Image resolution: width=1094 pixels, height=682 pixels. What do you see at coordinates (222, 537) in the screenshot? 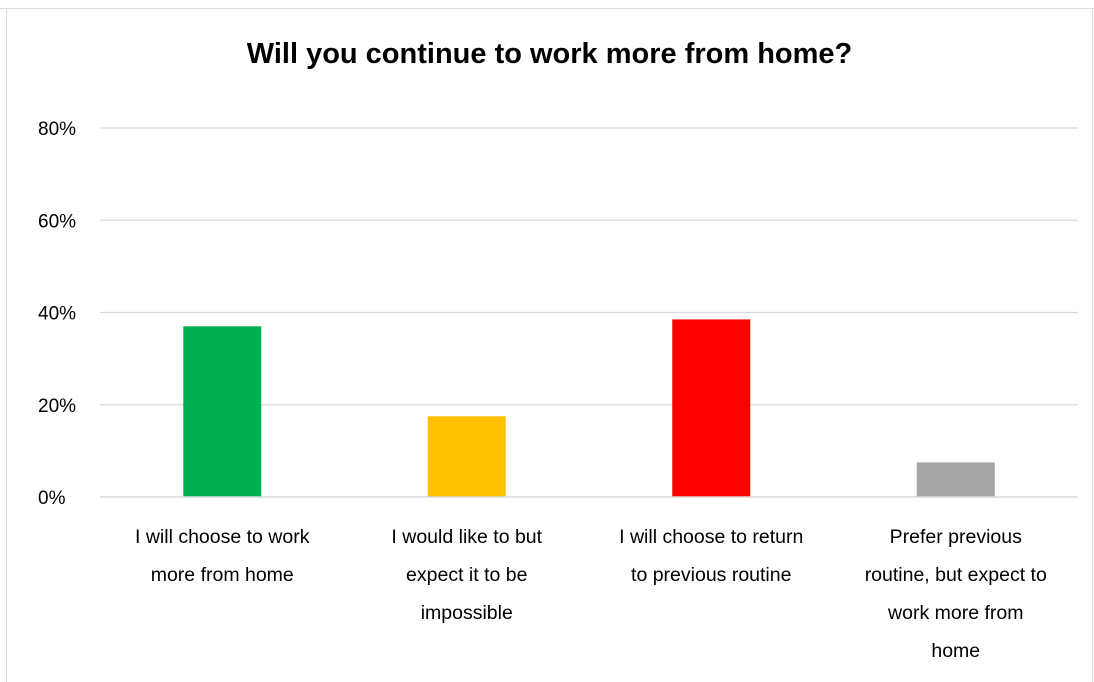
I see `category-label-line: I will choose to work` at bounding box center [222, 537].